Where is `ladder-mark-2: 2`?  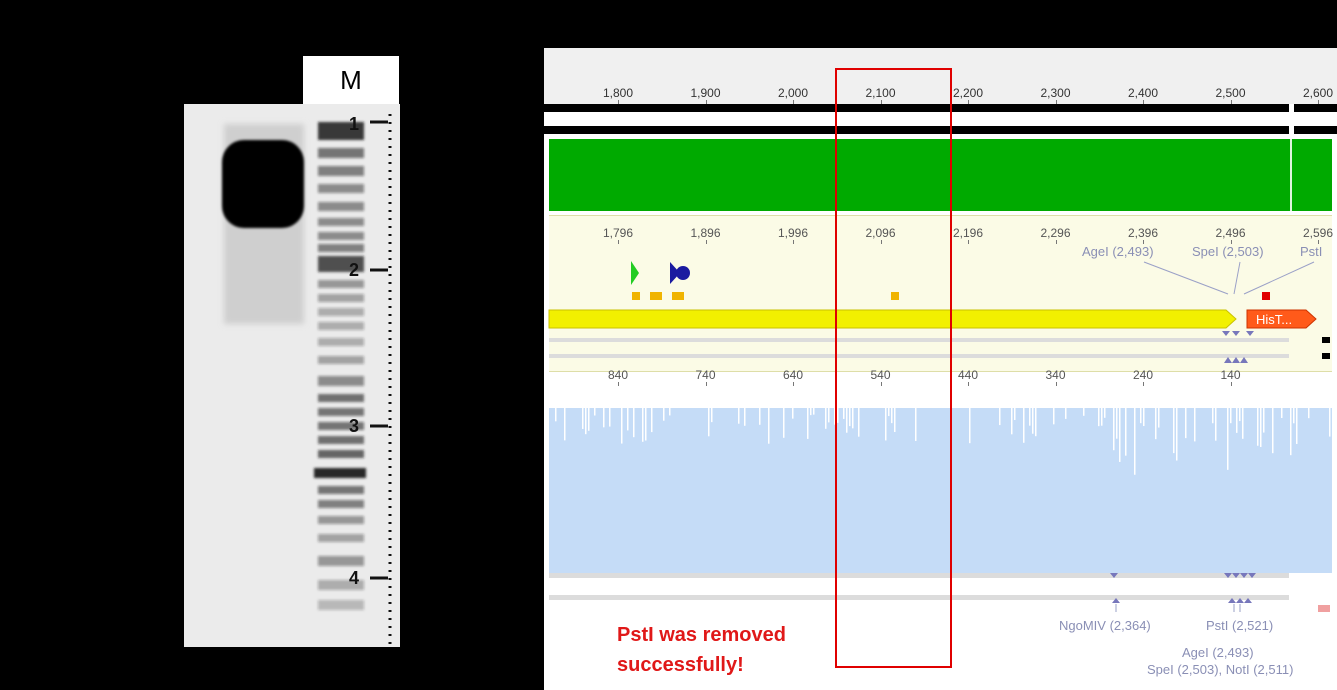
ladder-mark-2: 2 is located at coordinates (354, 270).